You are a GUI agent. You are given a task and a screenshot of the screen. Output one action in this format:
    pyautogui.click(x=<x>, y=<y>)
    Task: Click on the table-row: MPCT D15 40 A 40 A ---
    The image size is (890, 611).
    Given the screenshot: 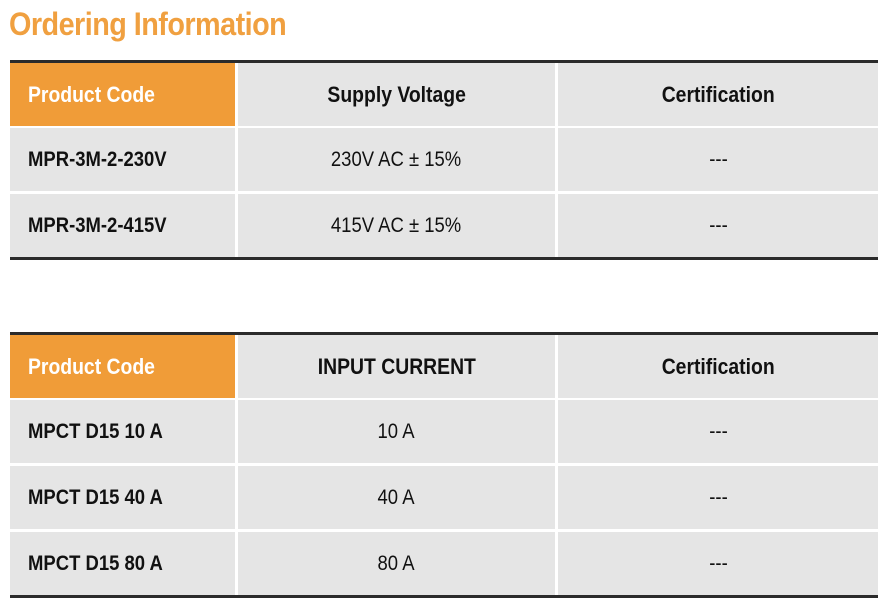 What is the action you would take?
    pyautogui.click(x=444, y=499)
    